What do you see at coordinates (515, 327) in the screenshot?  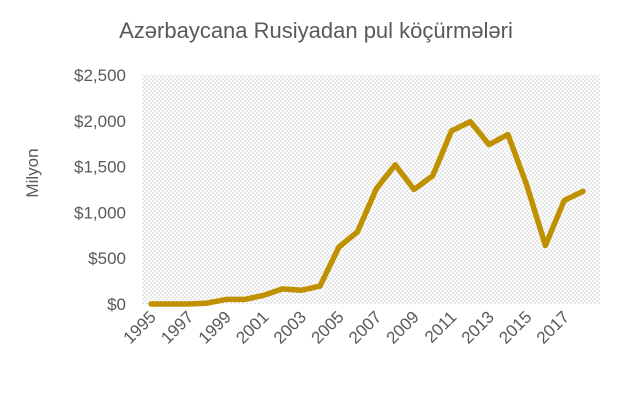 I see `x-tick-label: 2015` at bounding box center [515, 327].